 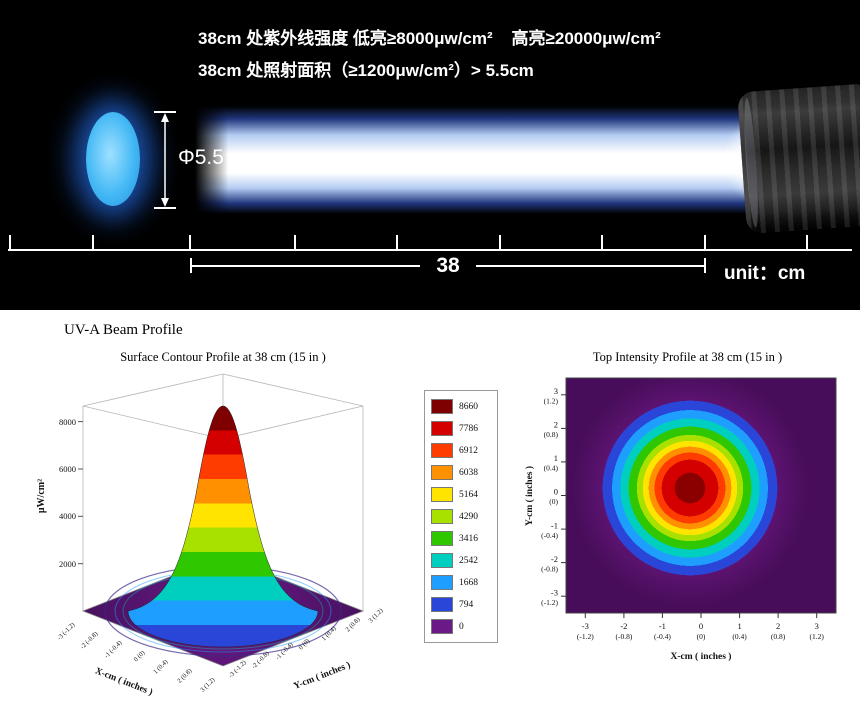 I want to click on unit-label: unit：cm, so click(x=765, y=273).